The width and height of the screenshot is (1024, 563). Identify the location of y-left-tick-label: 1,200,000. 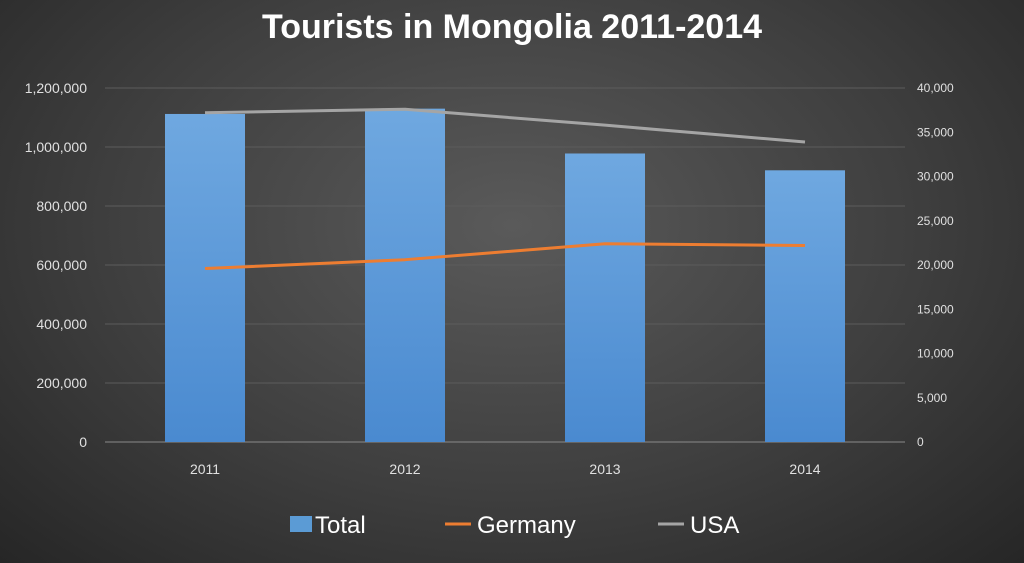
(56, 88).